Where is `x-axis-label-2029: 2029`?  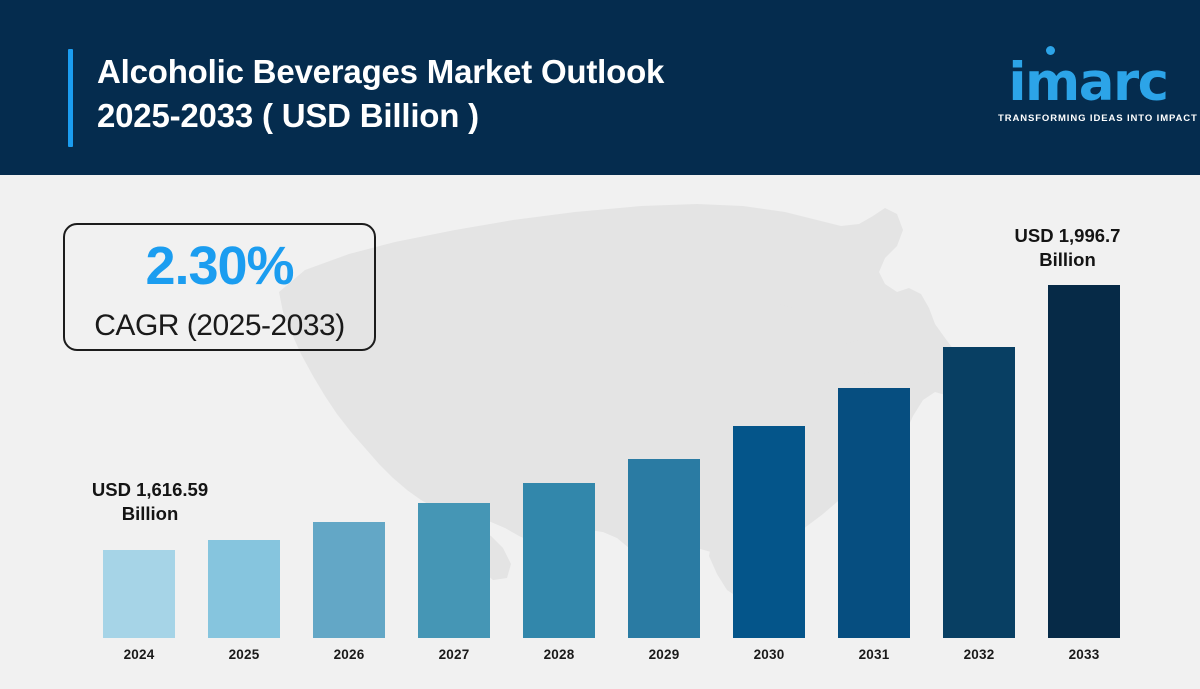 x-axis-label-2029: 2029 is located at coordinates (664, 654).